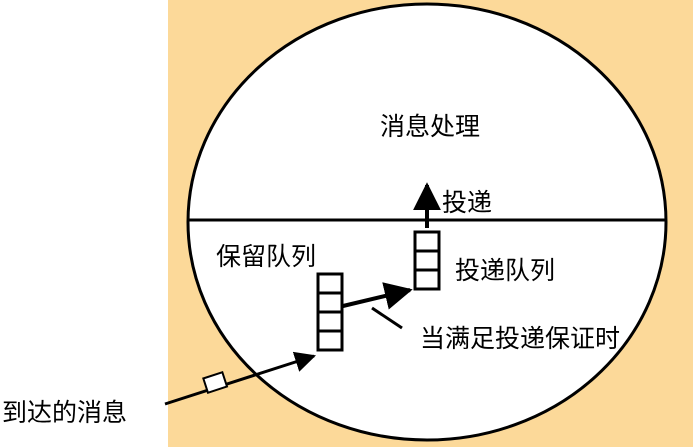 This screenshot has width=693, height=447. Describe the element at coordinates (430, 126) in the screenshot. I see `processing-label: 消息处理` at that location.